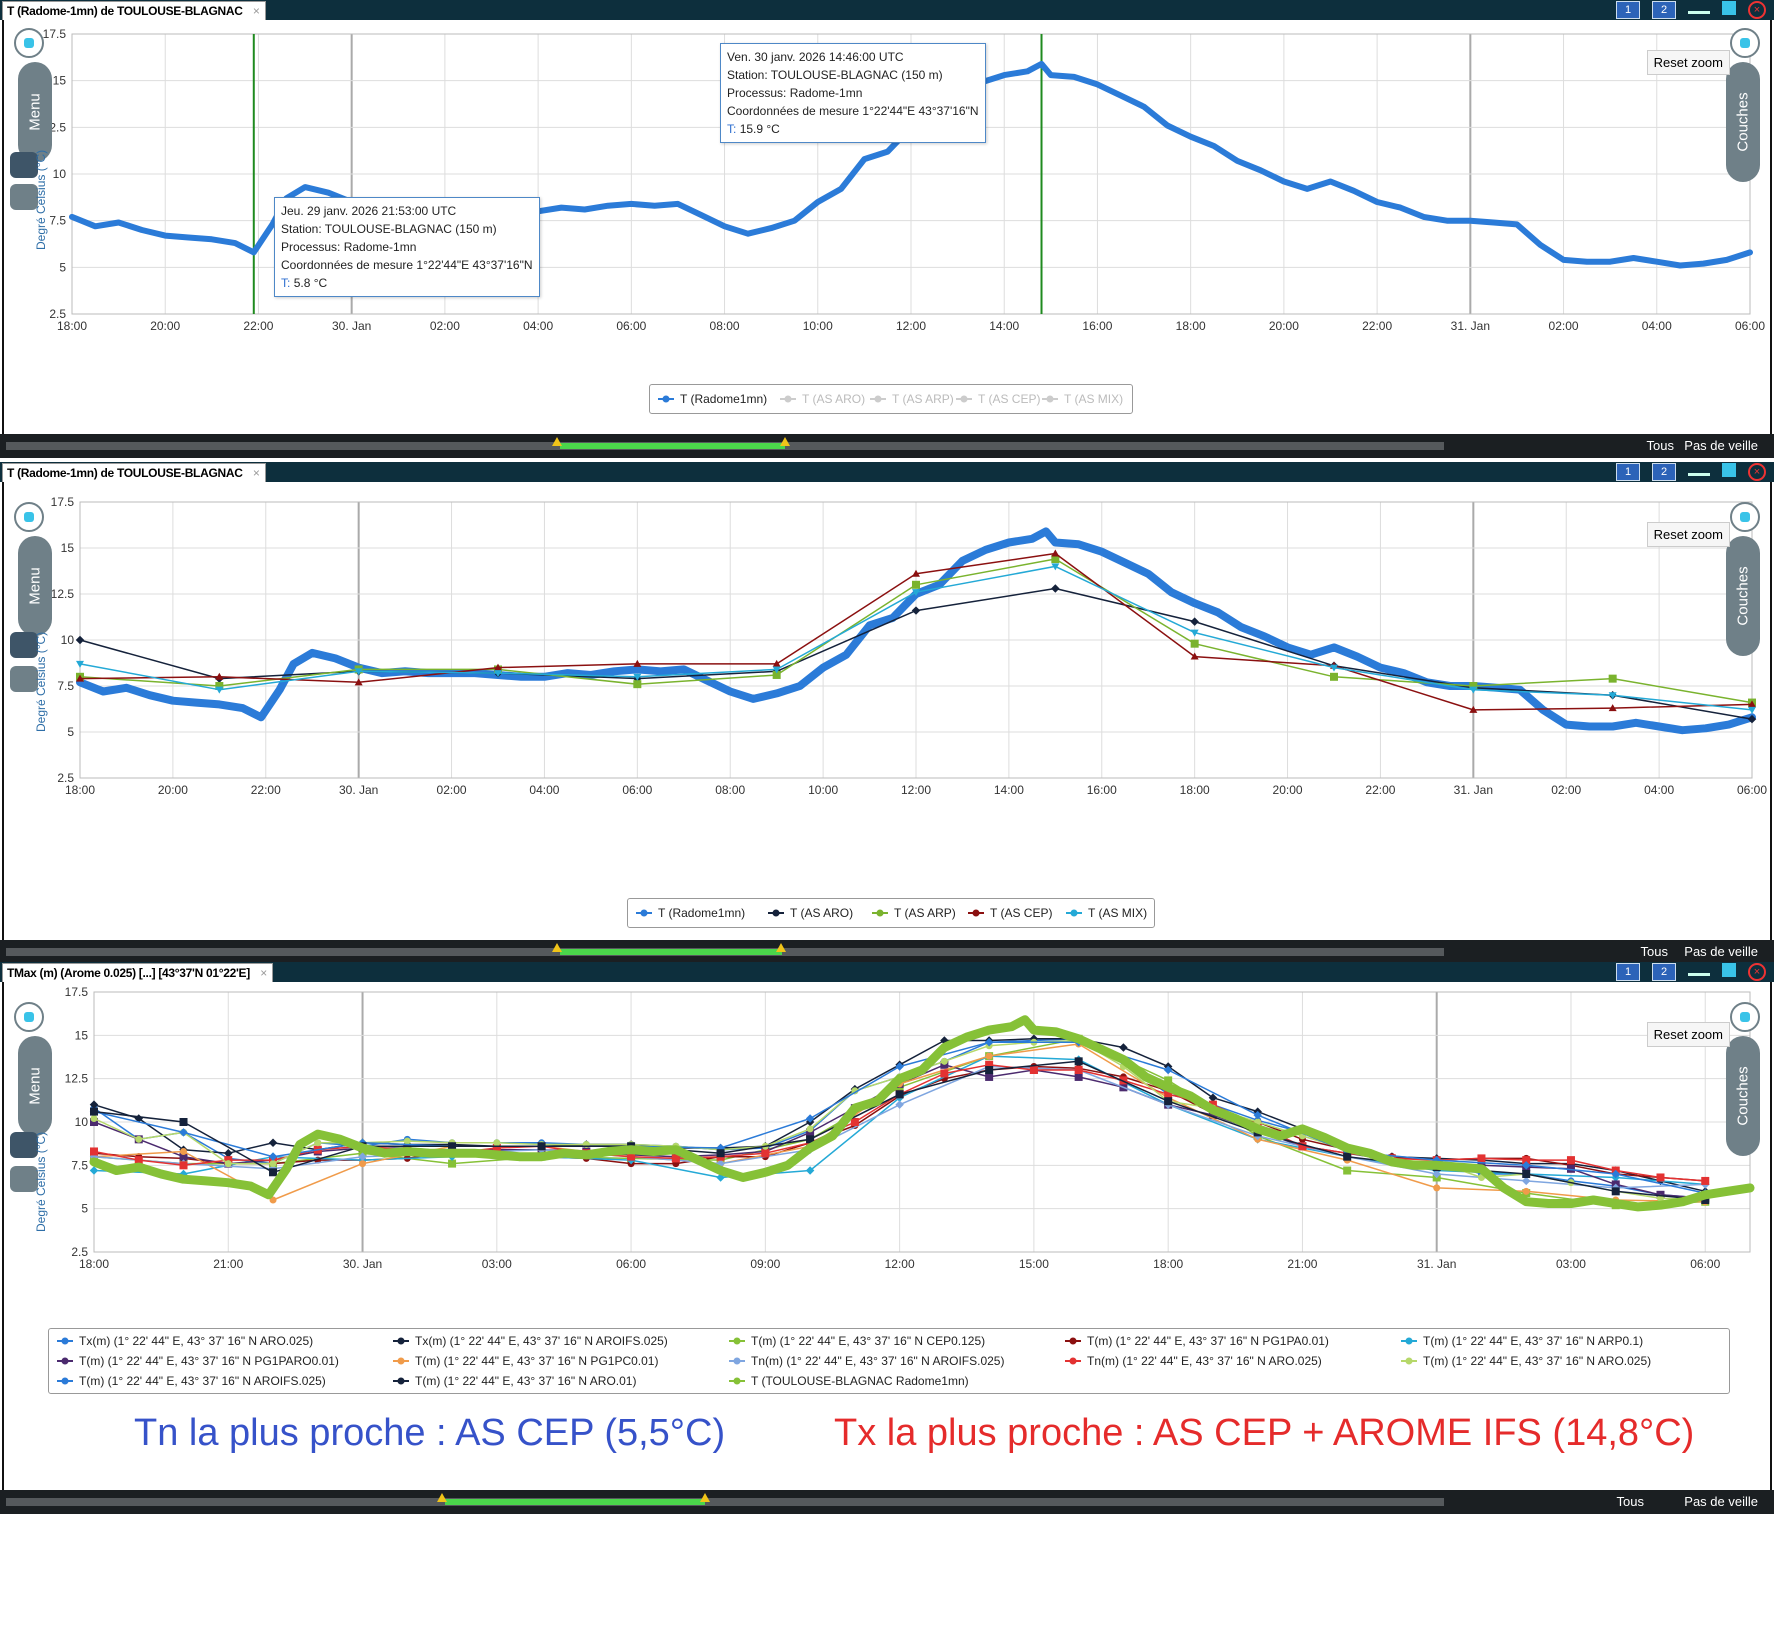  Describe the element at coordinates (1093, 399) in the screenshot. I see `legend-label: T (AS MIX)` at that location.